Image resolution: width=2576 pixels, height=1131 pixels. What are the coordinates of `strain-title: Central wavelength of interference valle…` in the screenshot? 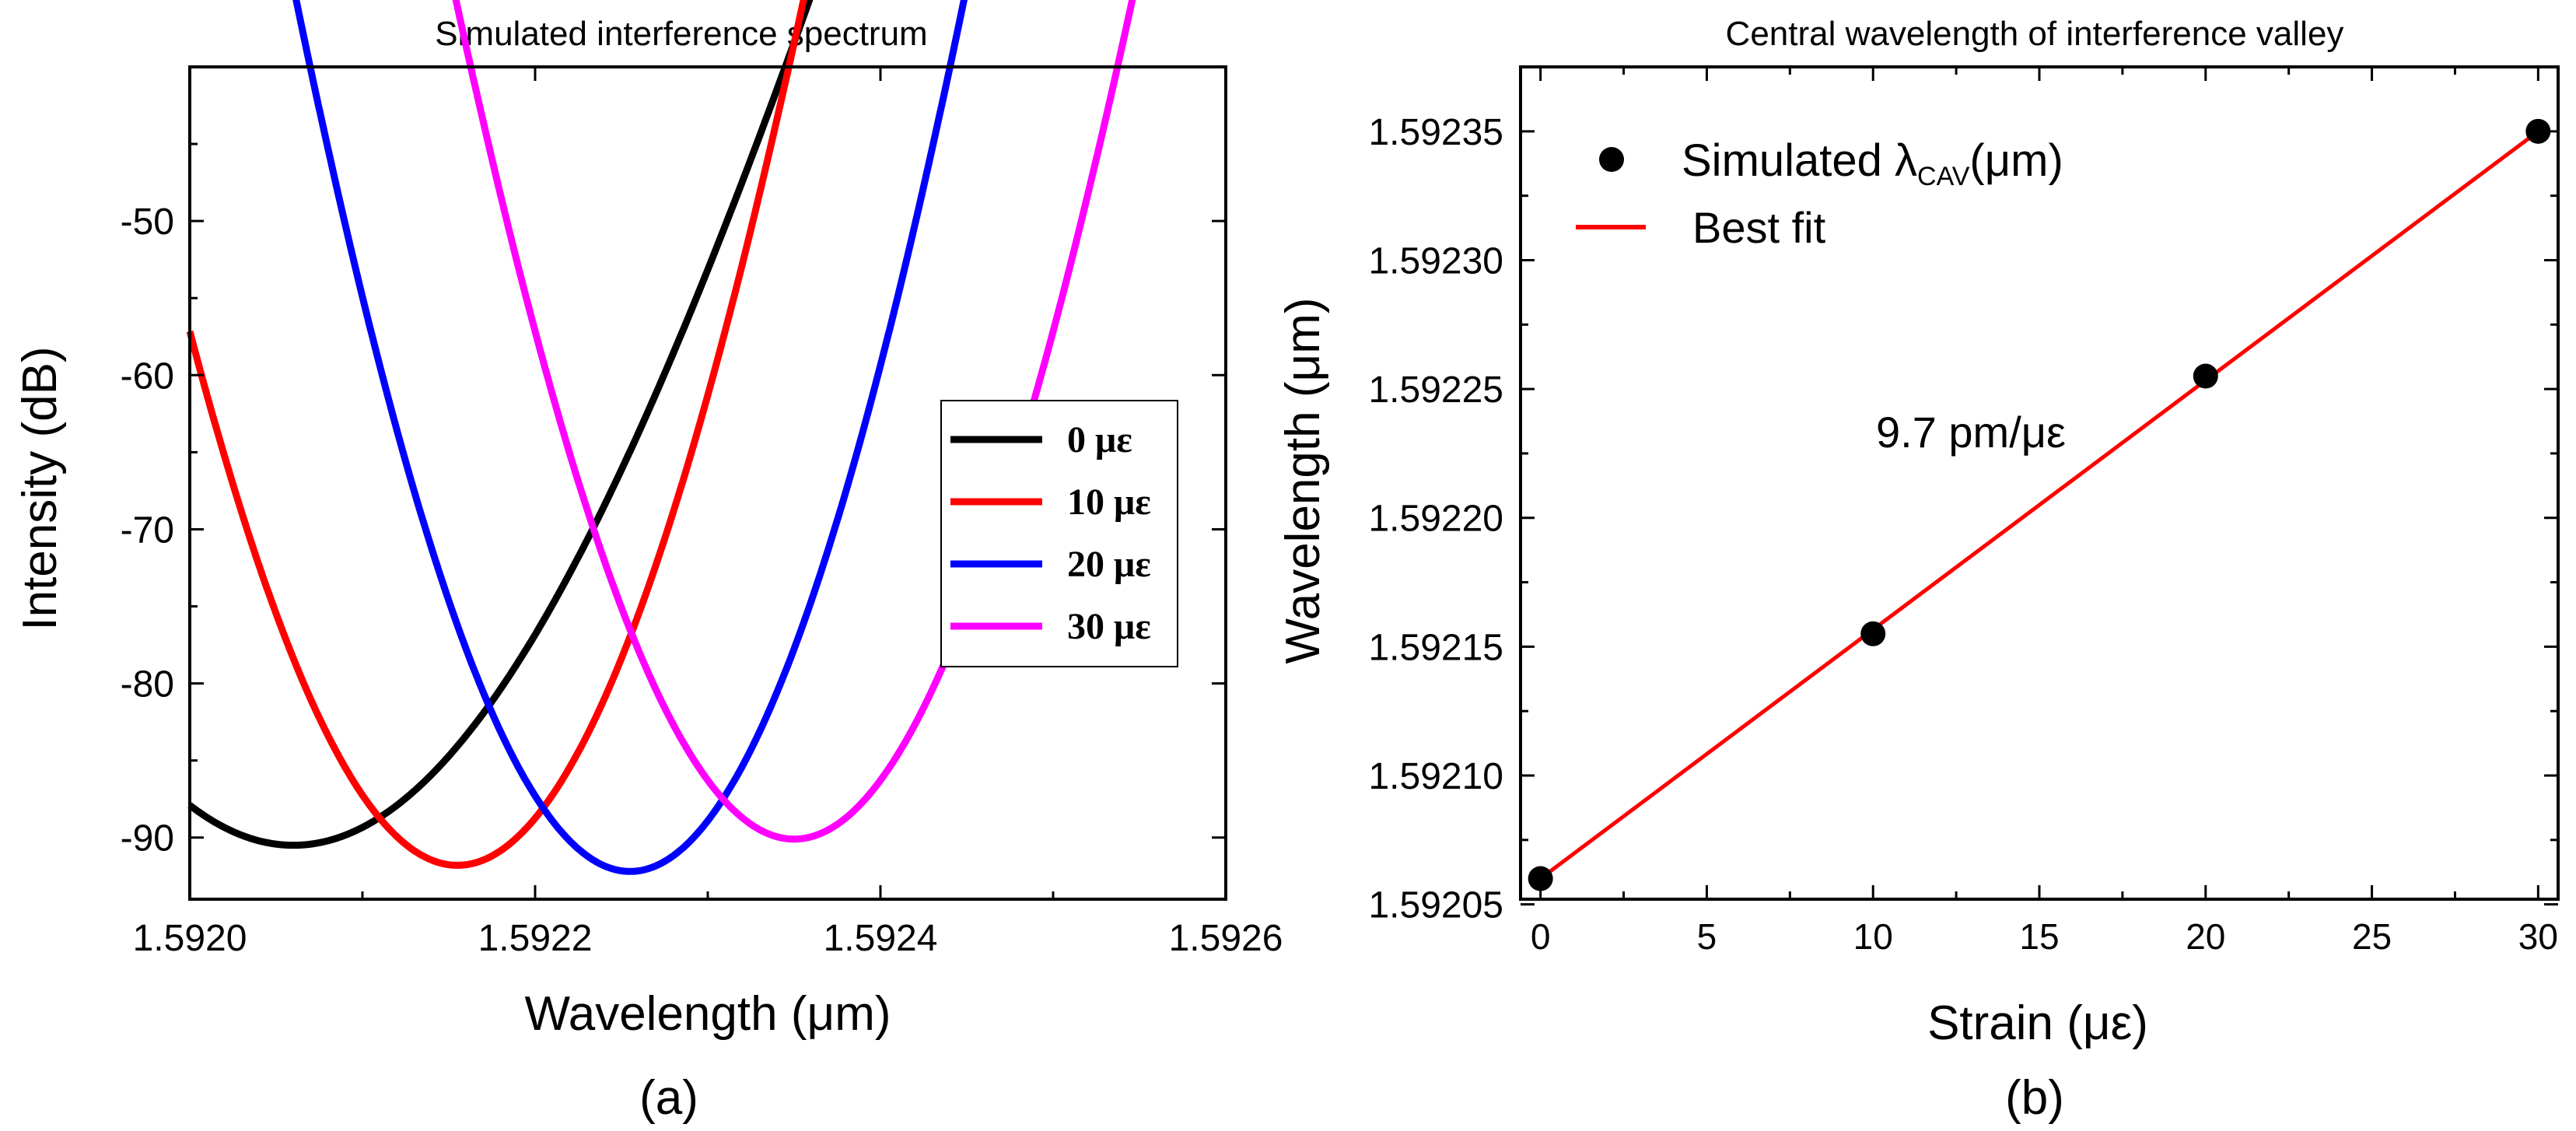 It's located at (2035, 34).